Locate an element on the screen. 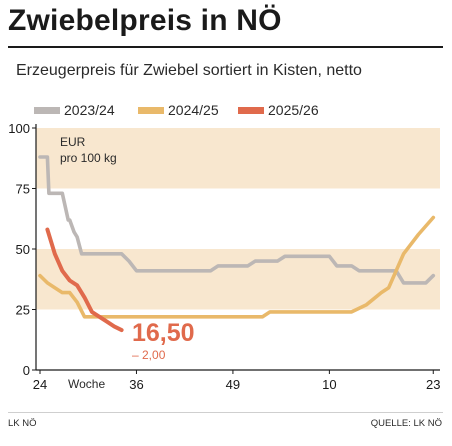 This screenshot has height=446, width=452. y-tick-label: 75 is located at coordinates (23, 189).